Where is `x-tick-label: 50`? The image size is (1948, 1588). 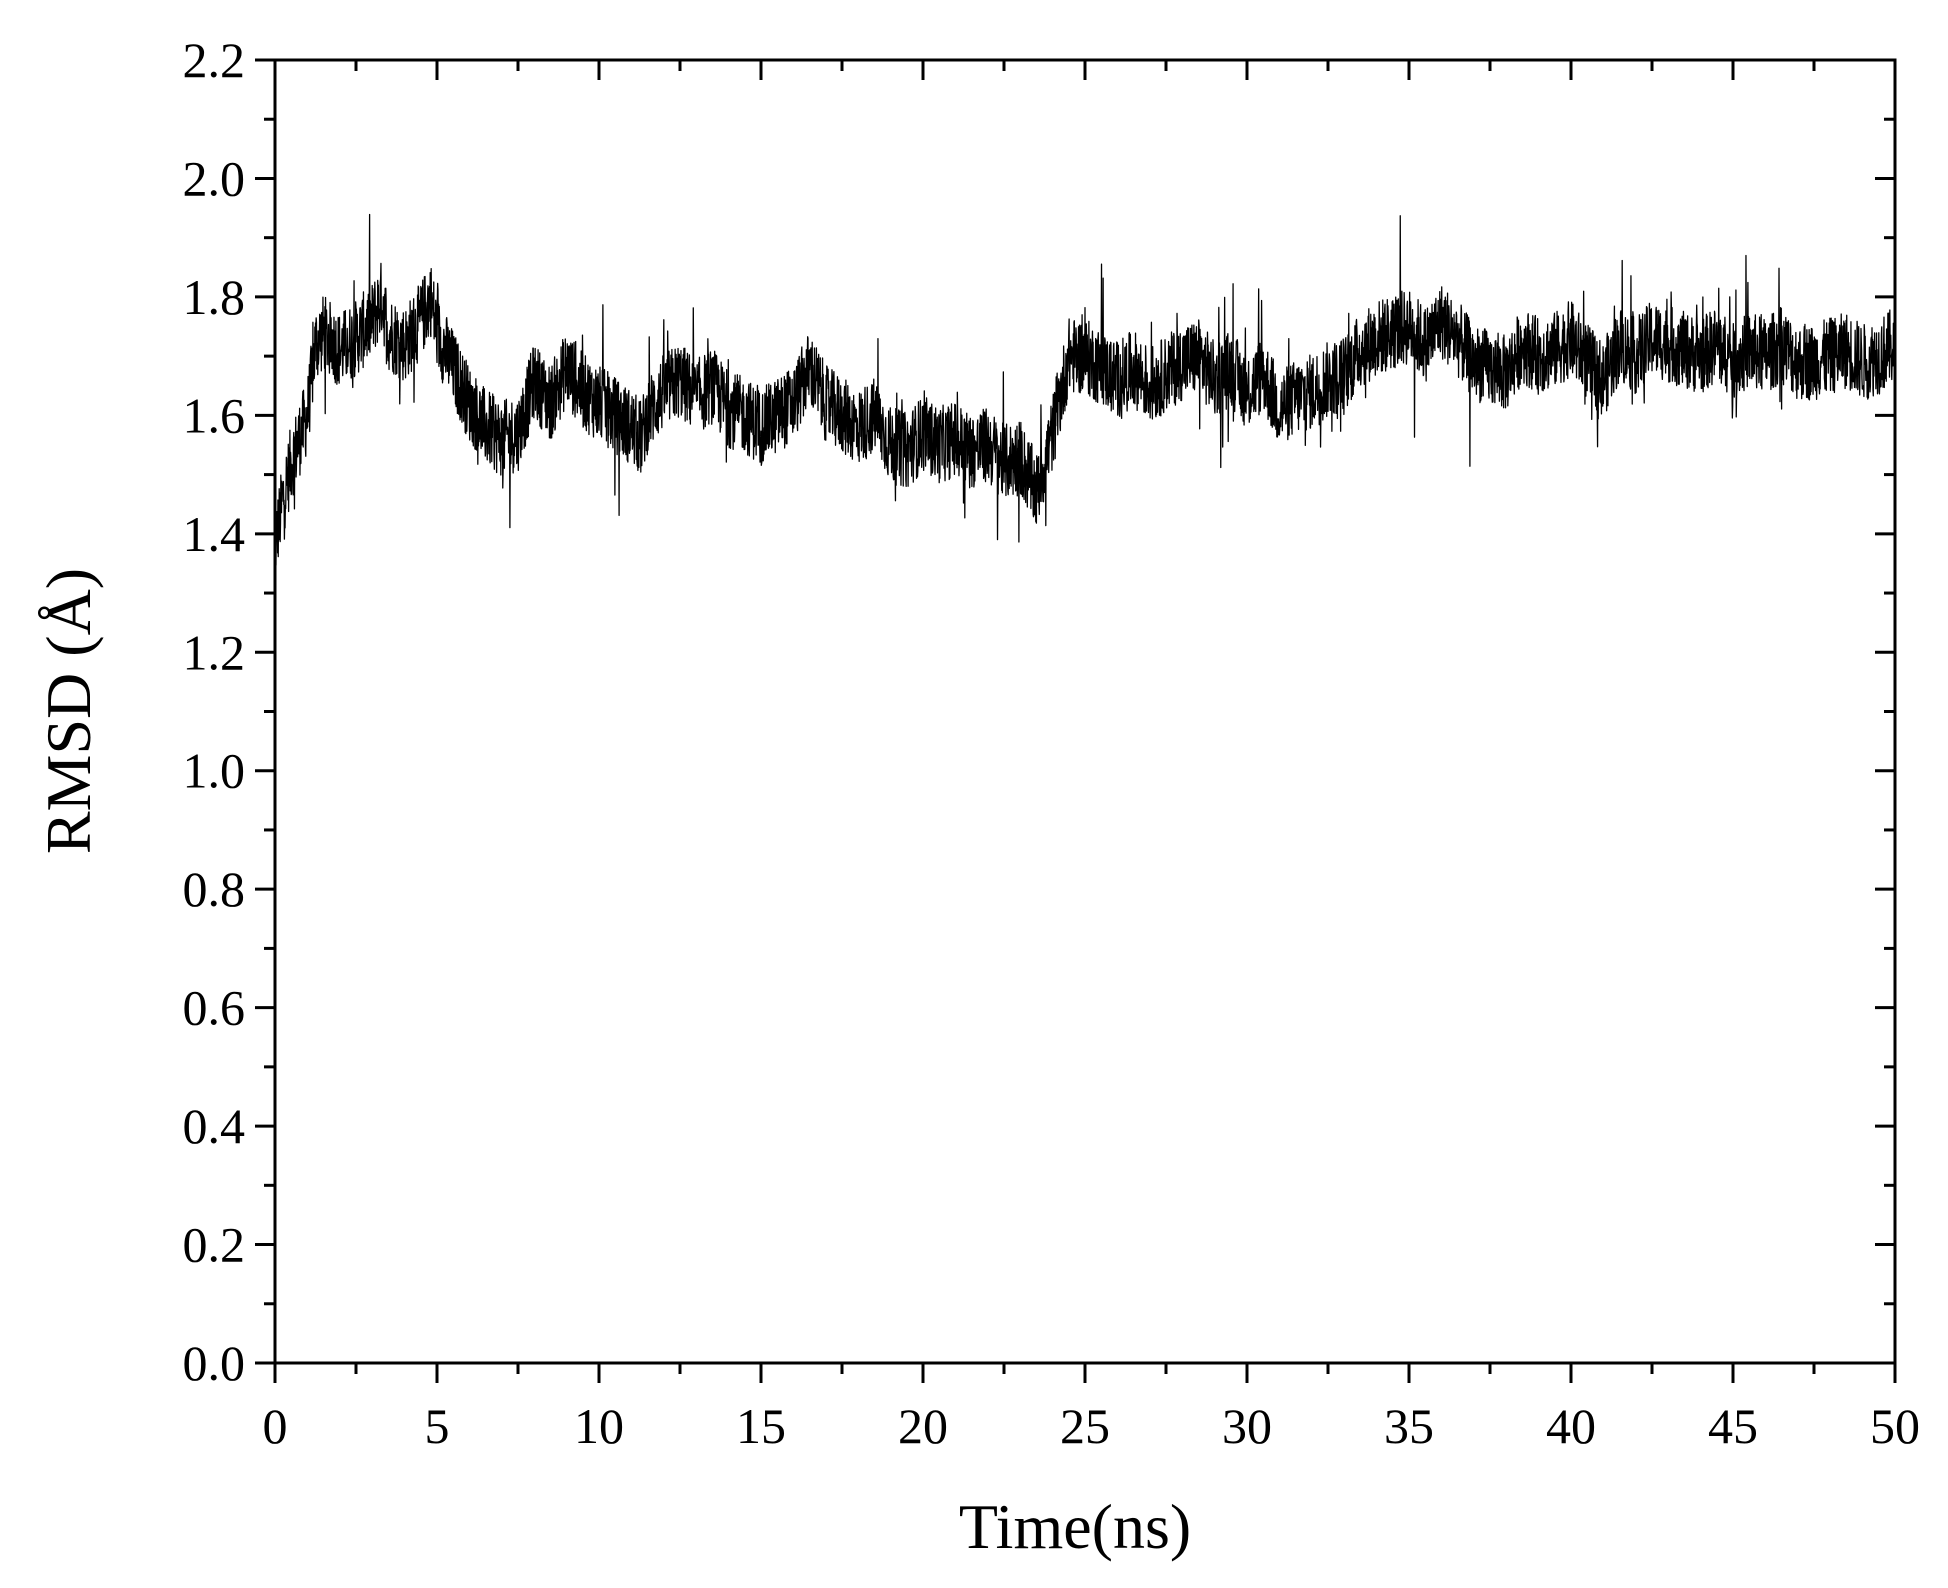
x-tick-label: 50 is located at coordinates (1895, 1426).